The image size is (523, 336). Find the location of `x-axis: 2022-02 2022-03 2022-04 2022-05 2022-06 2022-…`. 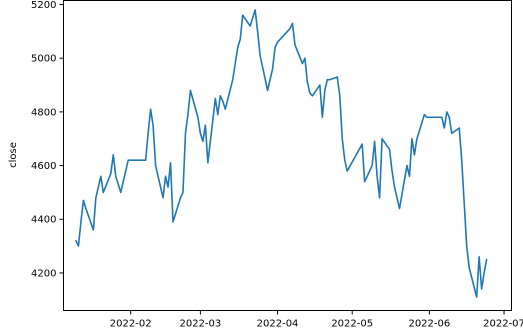

x-axis: 2022-02 2022-03 2022-04 2022-05 2022-06 2022-… is located at coordinates (316, 320).